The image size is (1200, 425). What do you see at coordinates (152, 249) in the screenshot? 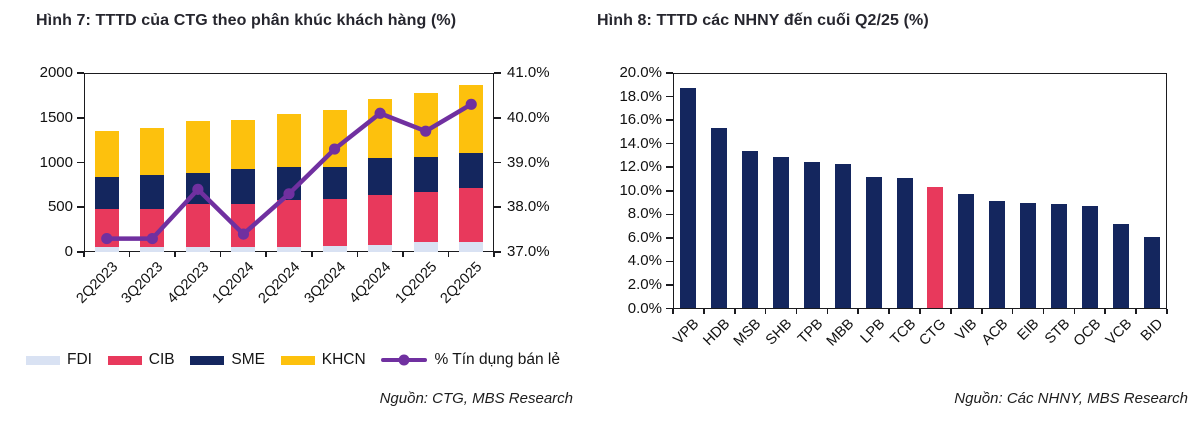
I see `bar-segment-fdi-3Q2023` at bounding box center [152, 249].